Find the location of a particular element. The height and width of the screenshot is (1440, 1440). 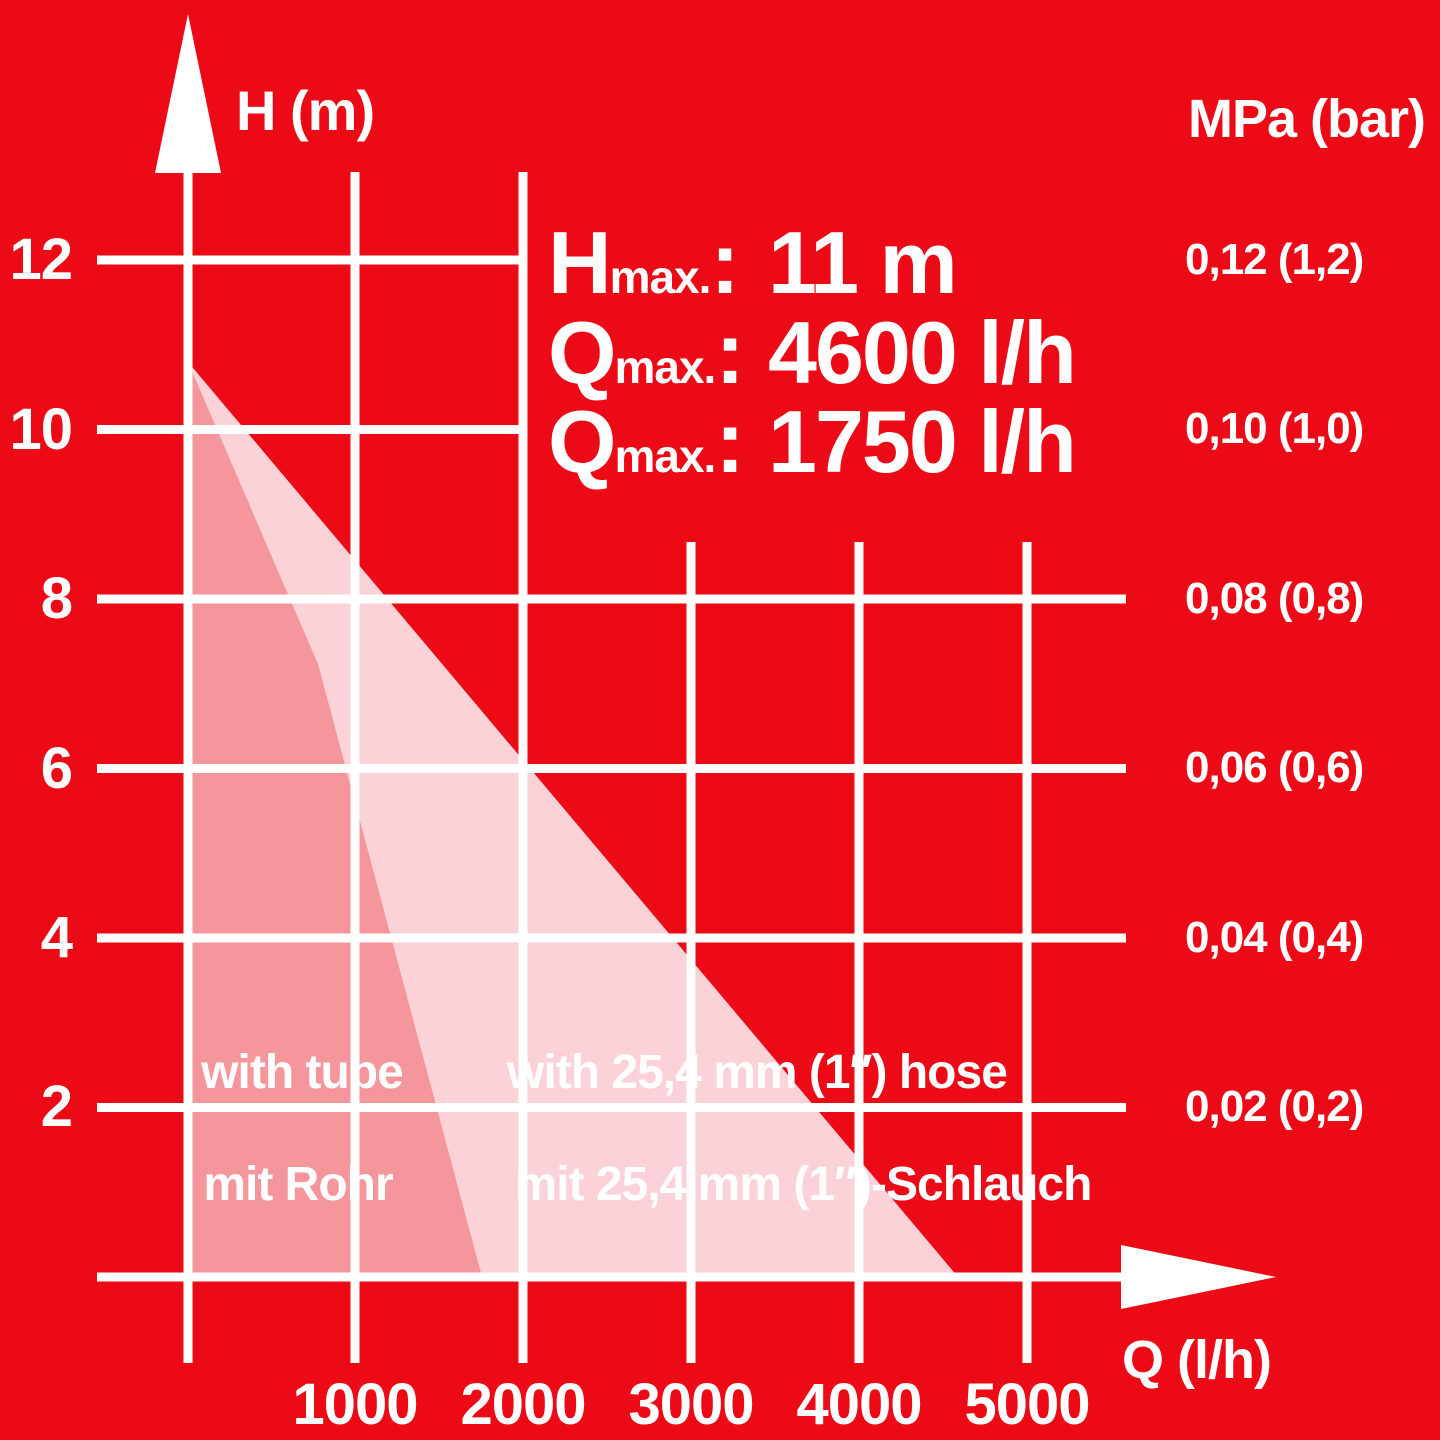

y-tick-4: 4 is located at coordinates (56, 937).